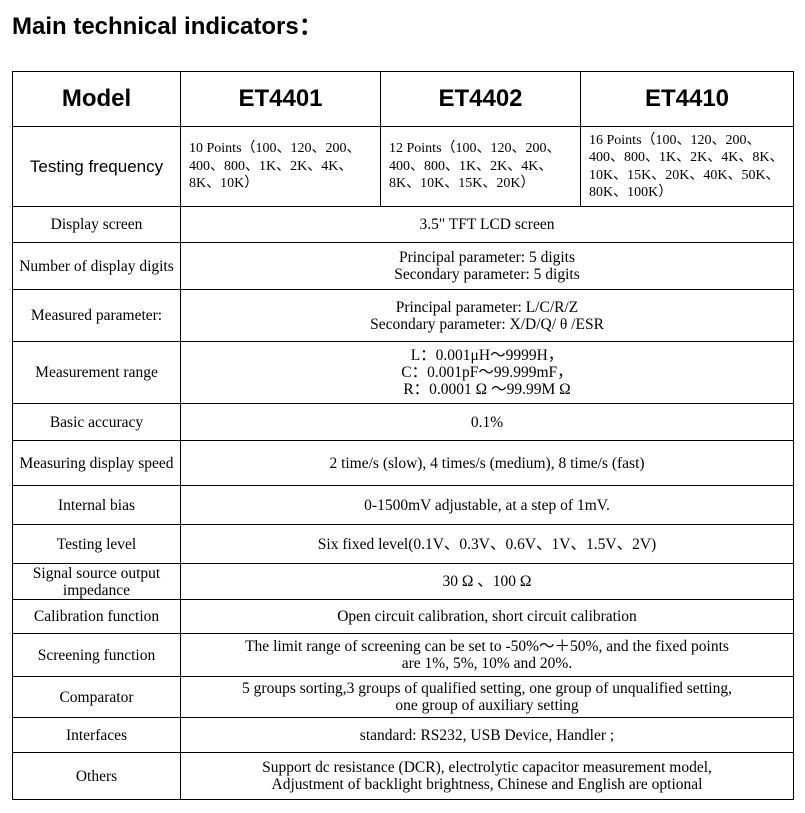 This screenshot has width=805, height=813. I want to click on spec-value-line: 0-1500mV adjustable, at a step of 1mV., so click(487, 505).